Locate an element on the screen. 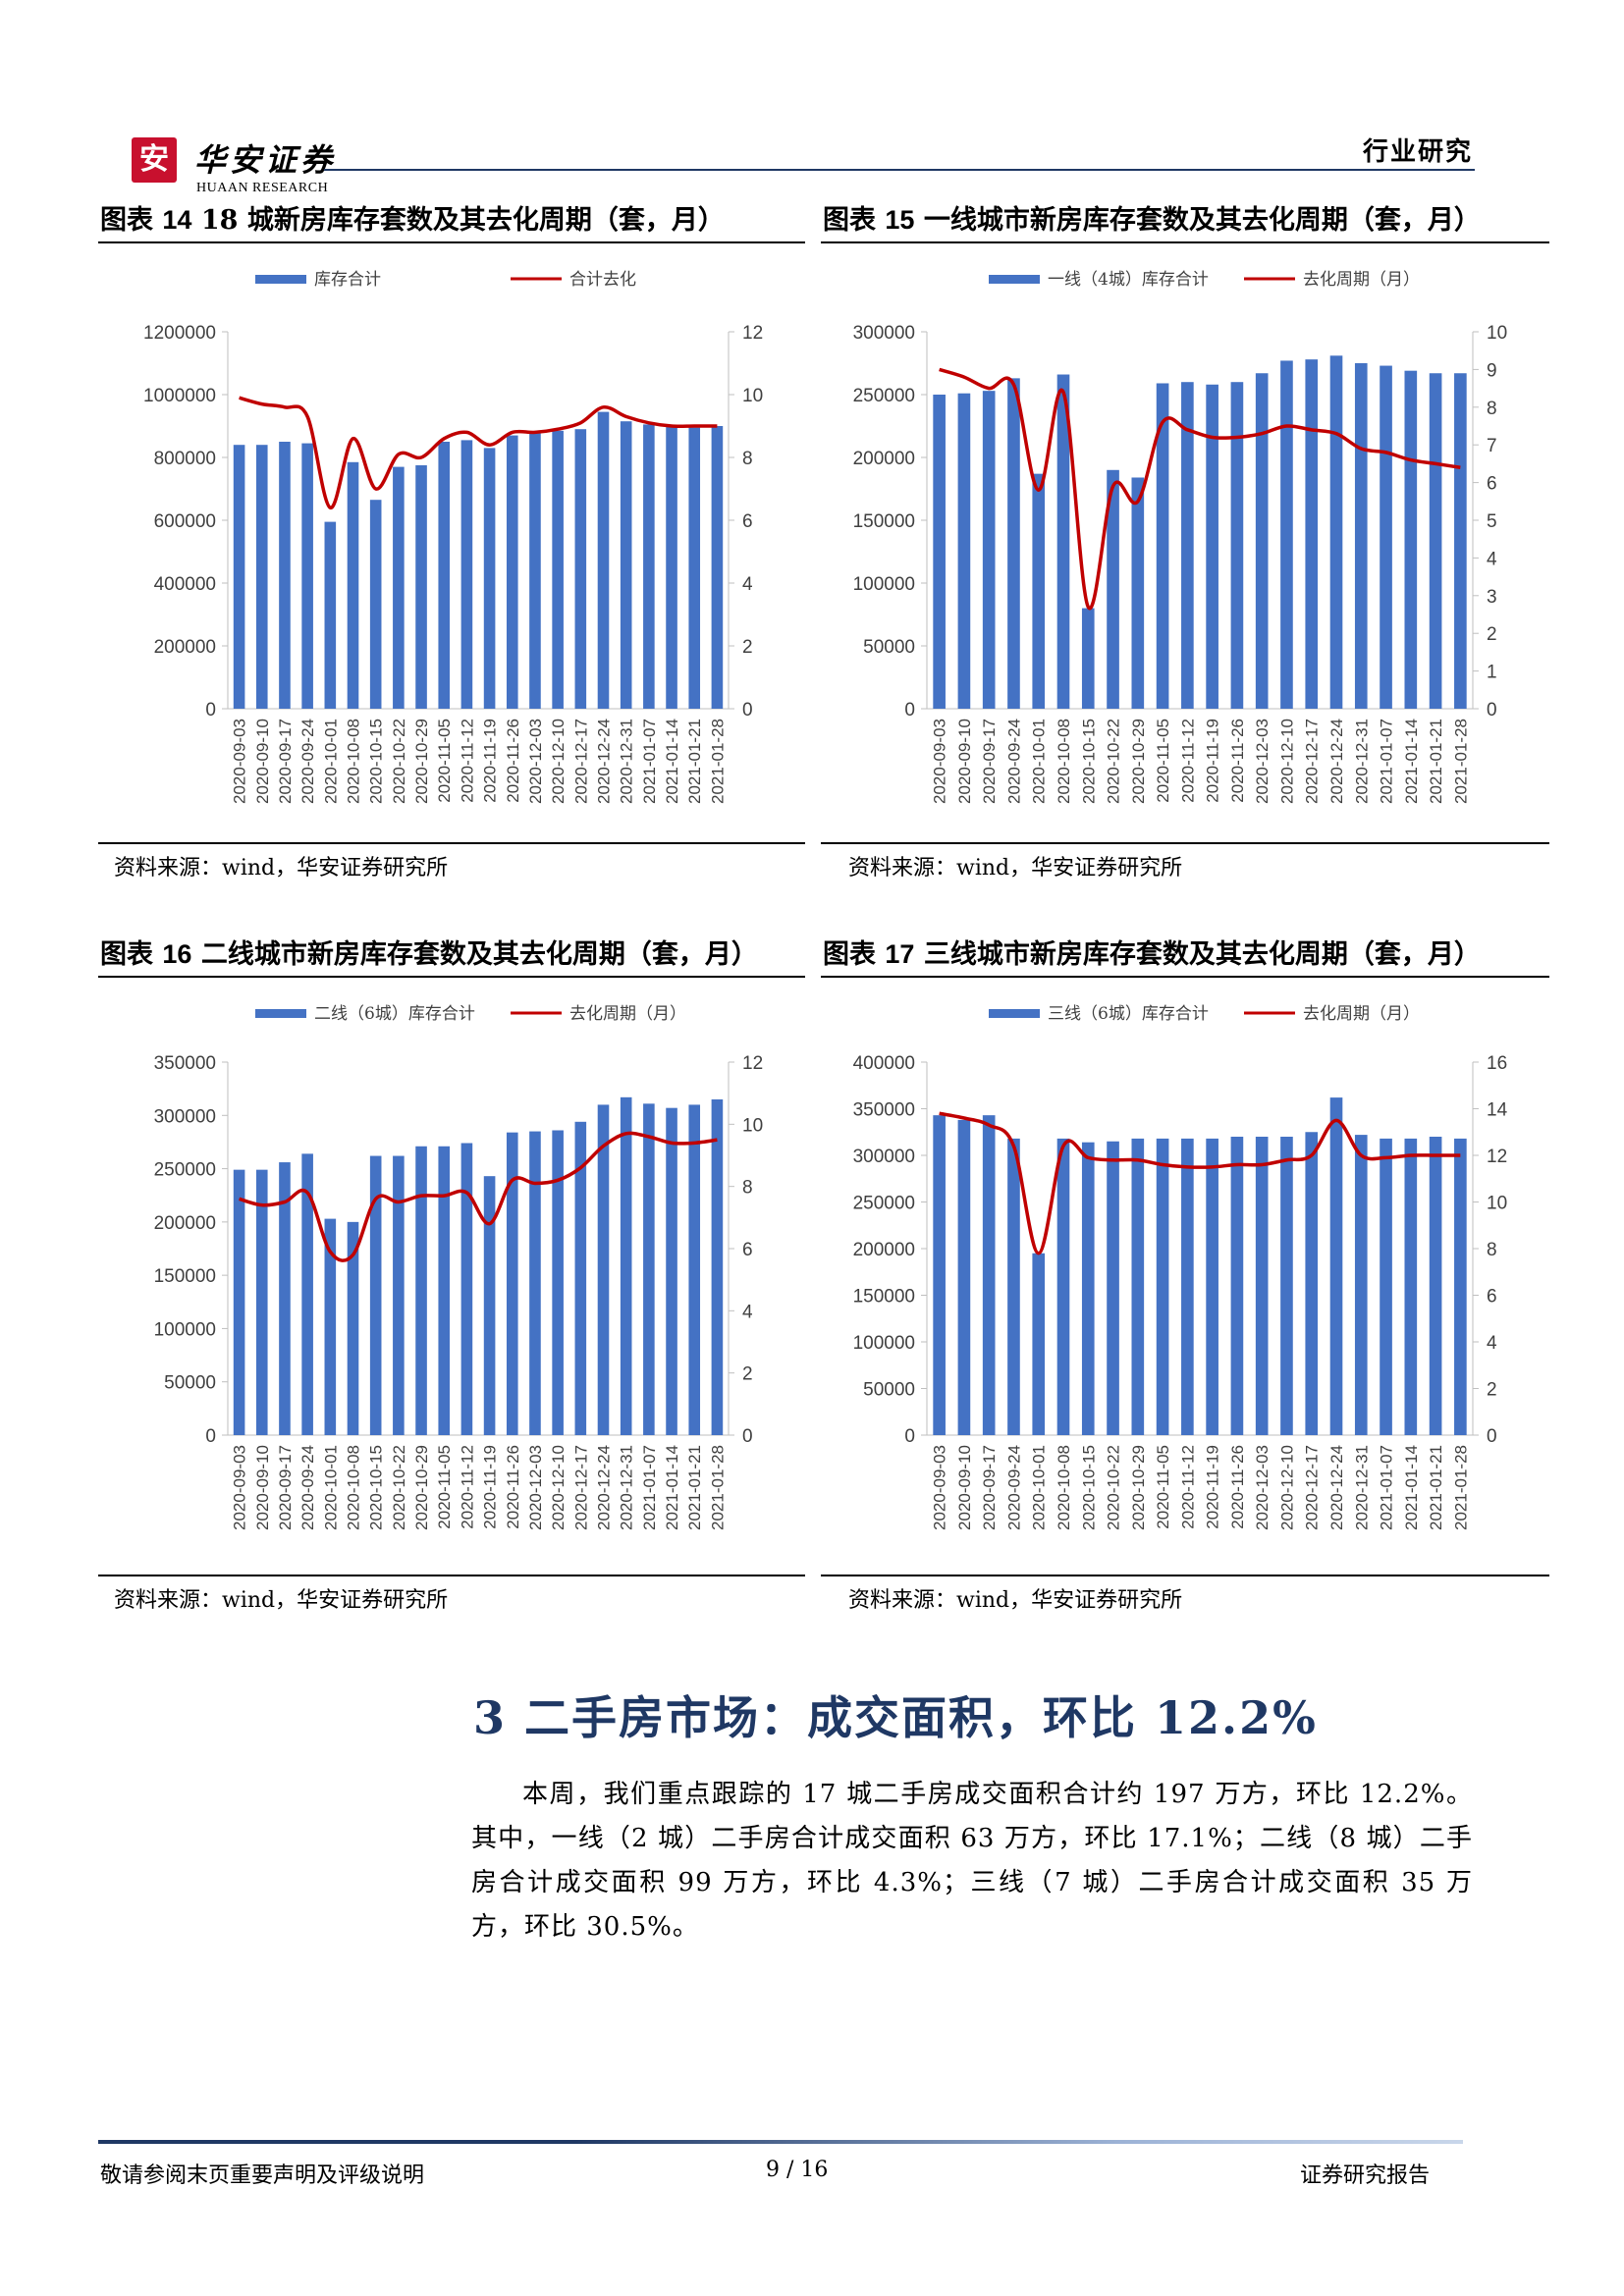  legend: 库存合计 合计去化 is located at coordinates (445, 280).